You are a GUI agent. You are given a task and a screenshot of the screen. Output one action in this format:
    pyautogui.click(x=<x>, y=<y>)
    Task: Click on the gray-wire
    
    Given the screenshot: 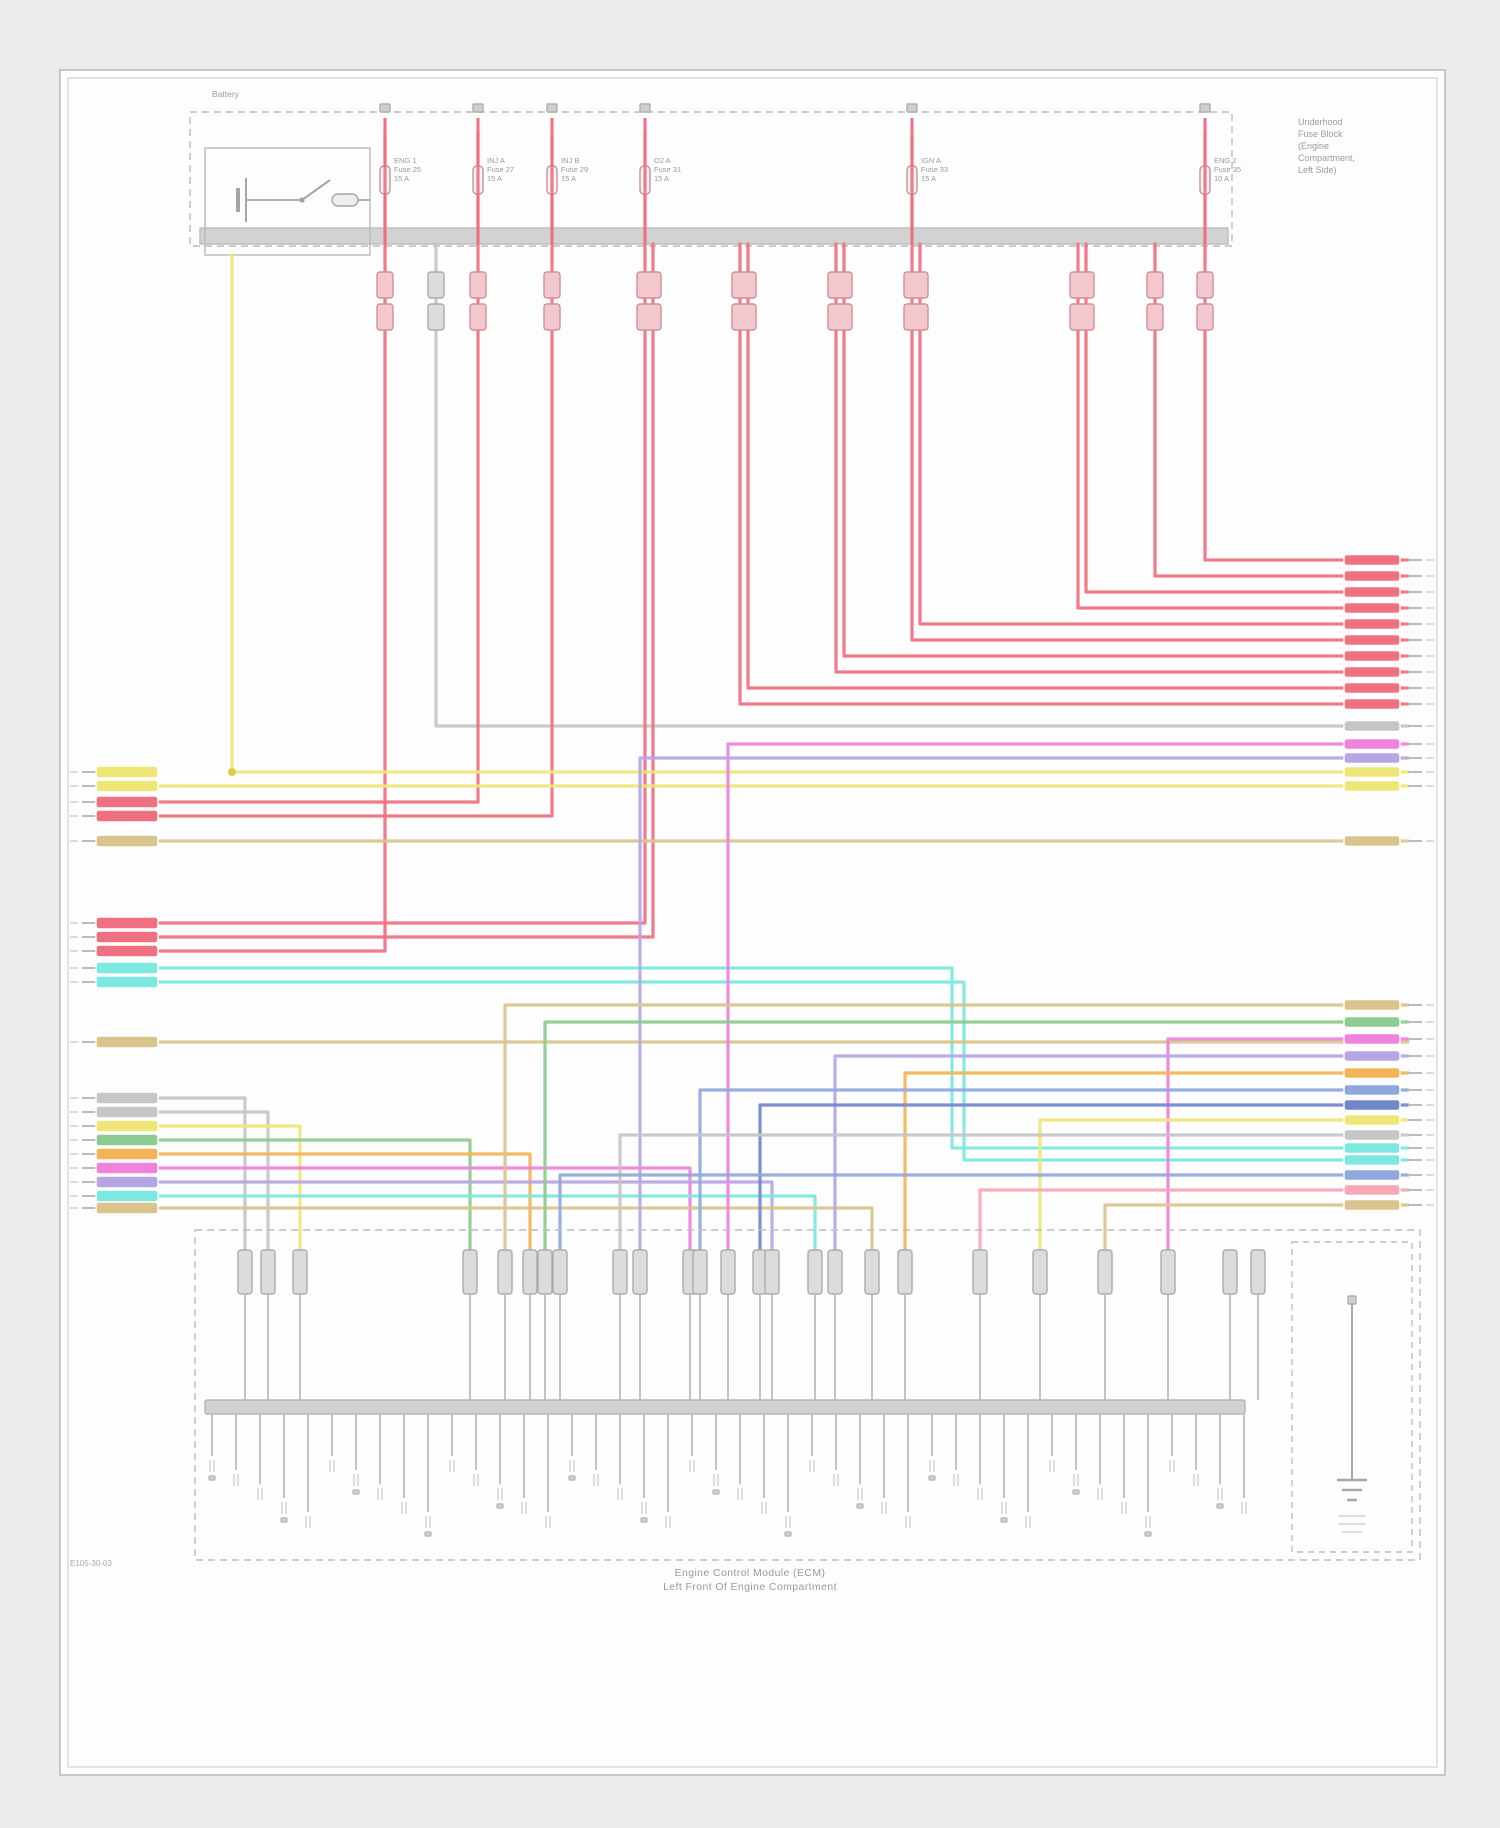 What is the action you would take?
    pyautogui.click(x=214, y=1181)
    